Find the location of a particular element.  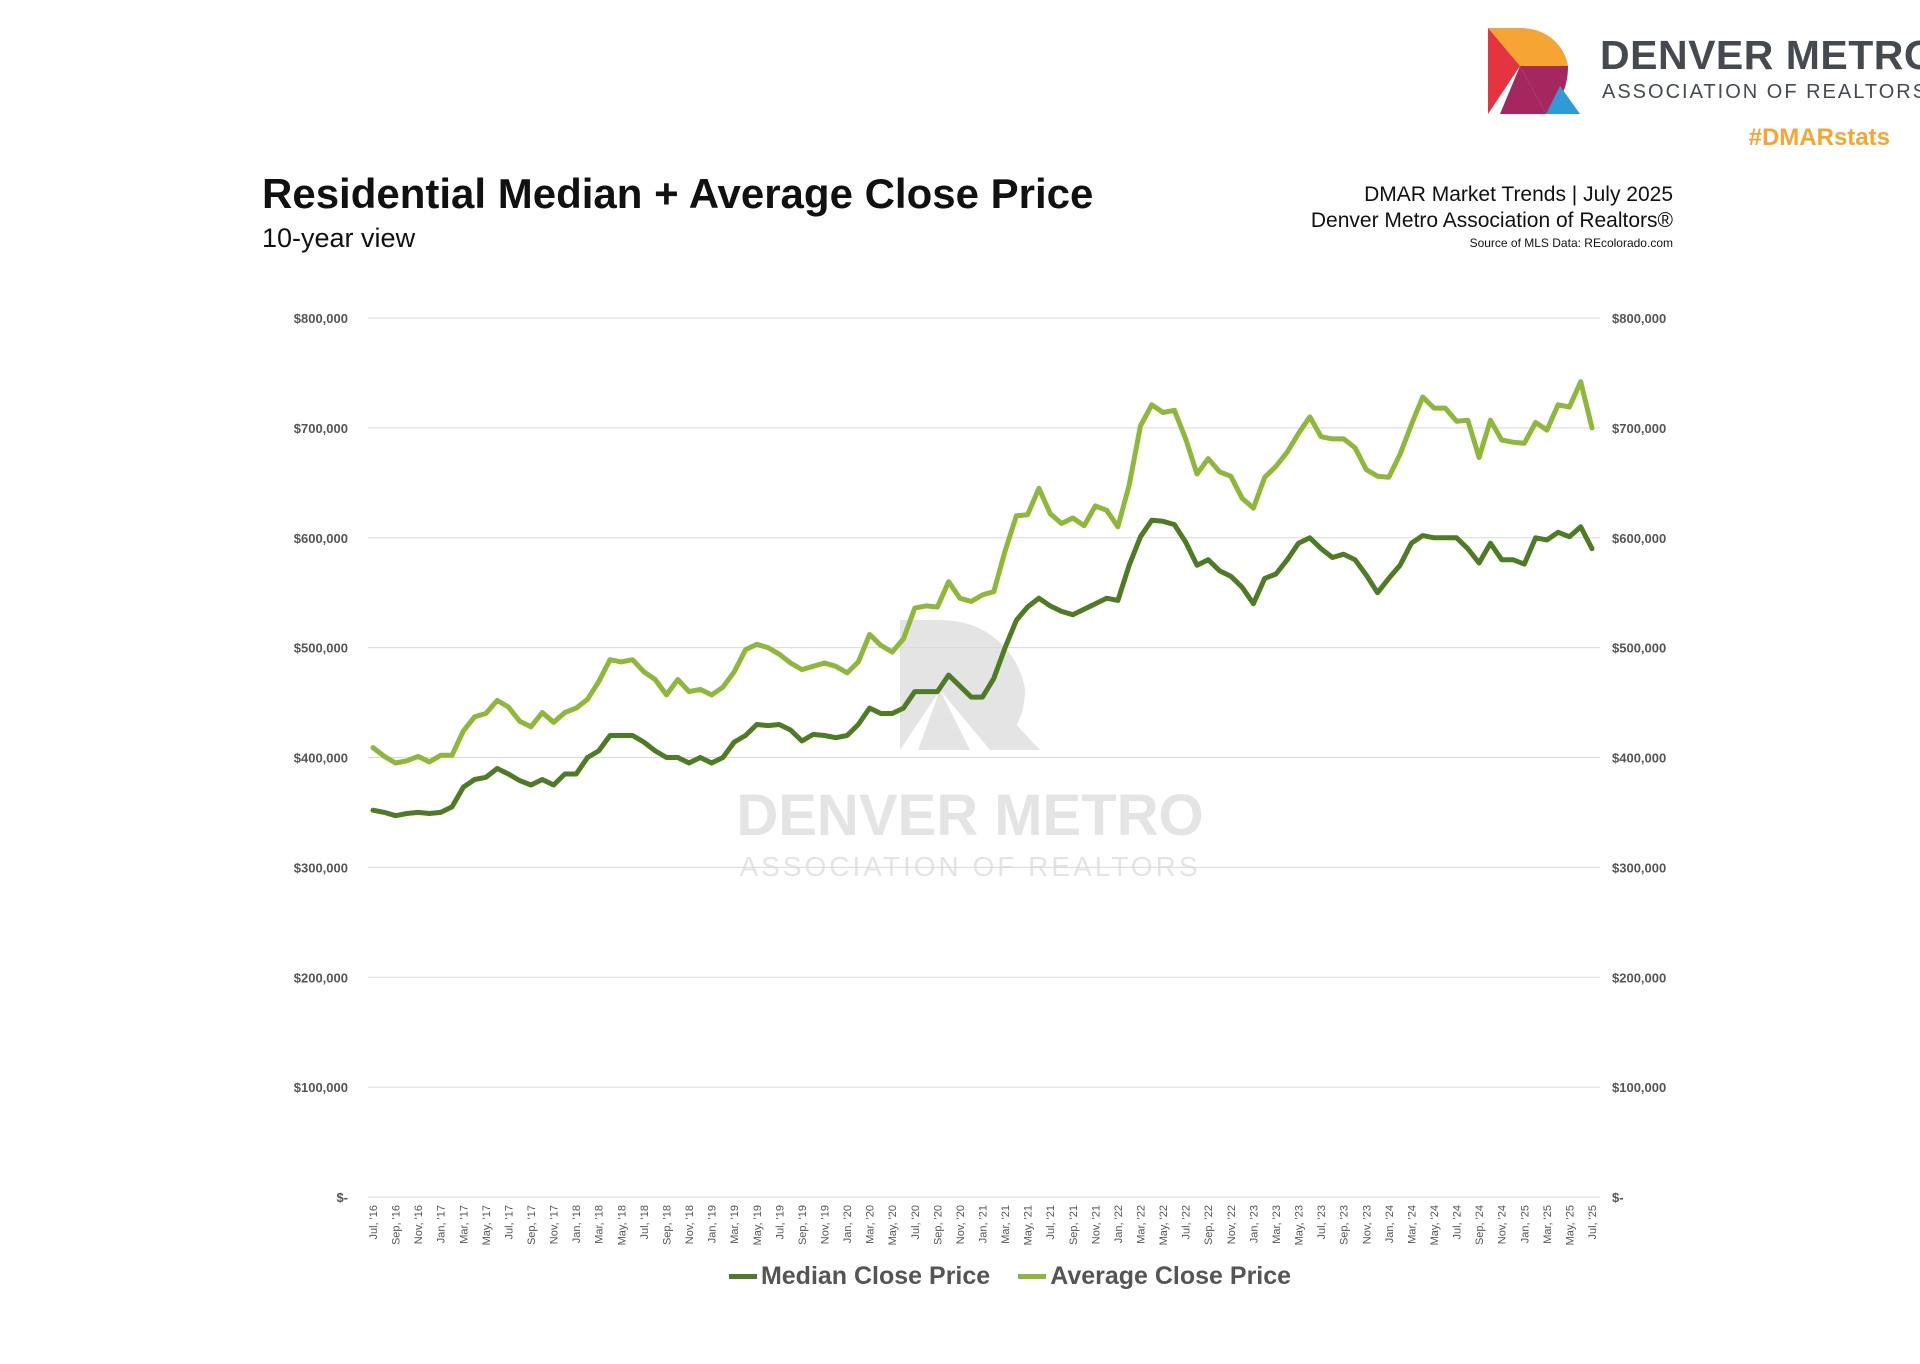

x-tick-label: May, '20 is located at coordinates (893, 1225).